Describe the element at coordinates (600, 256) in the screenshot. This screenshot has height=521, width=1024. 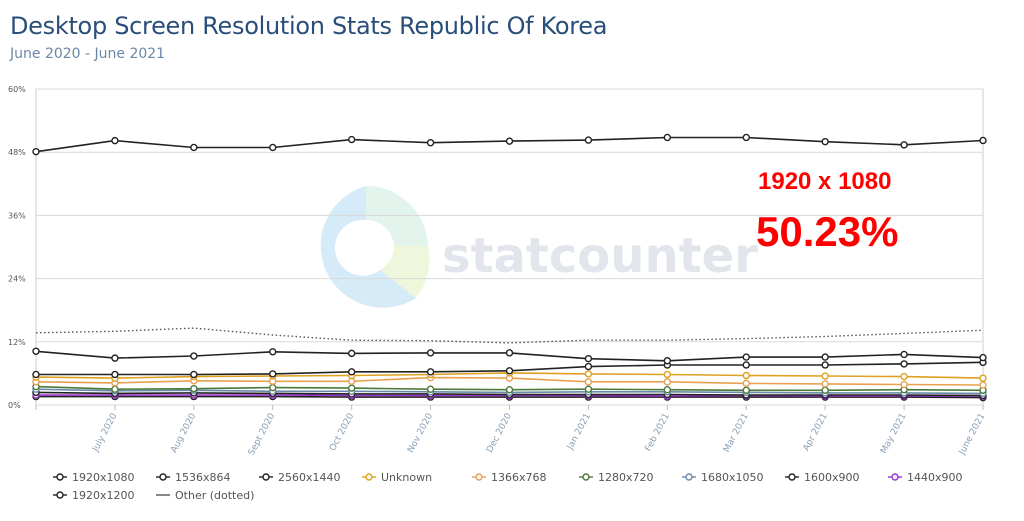
I see `watermark-text: statcounter` at that location.